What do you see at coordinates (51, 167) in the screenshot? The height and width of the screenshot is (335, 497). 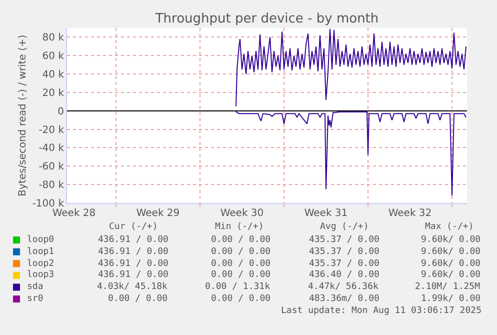 I see `y-tick-label: -60 k` at bounding box center [51, 167].